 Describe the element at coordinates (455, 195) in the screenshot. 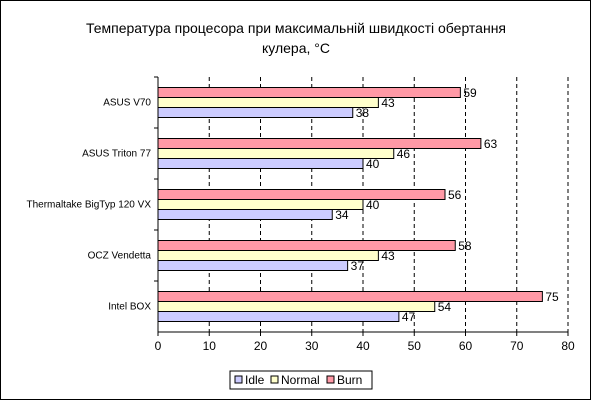

I see `data-label: 56` at that location.